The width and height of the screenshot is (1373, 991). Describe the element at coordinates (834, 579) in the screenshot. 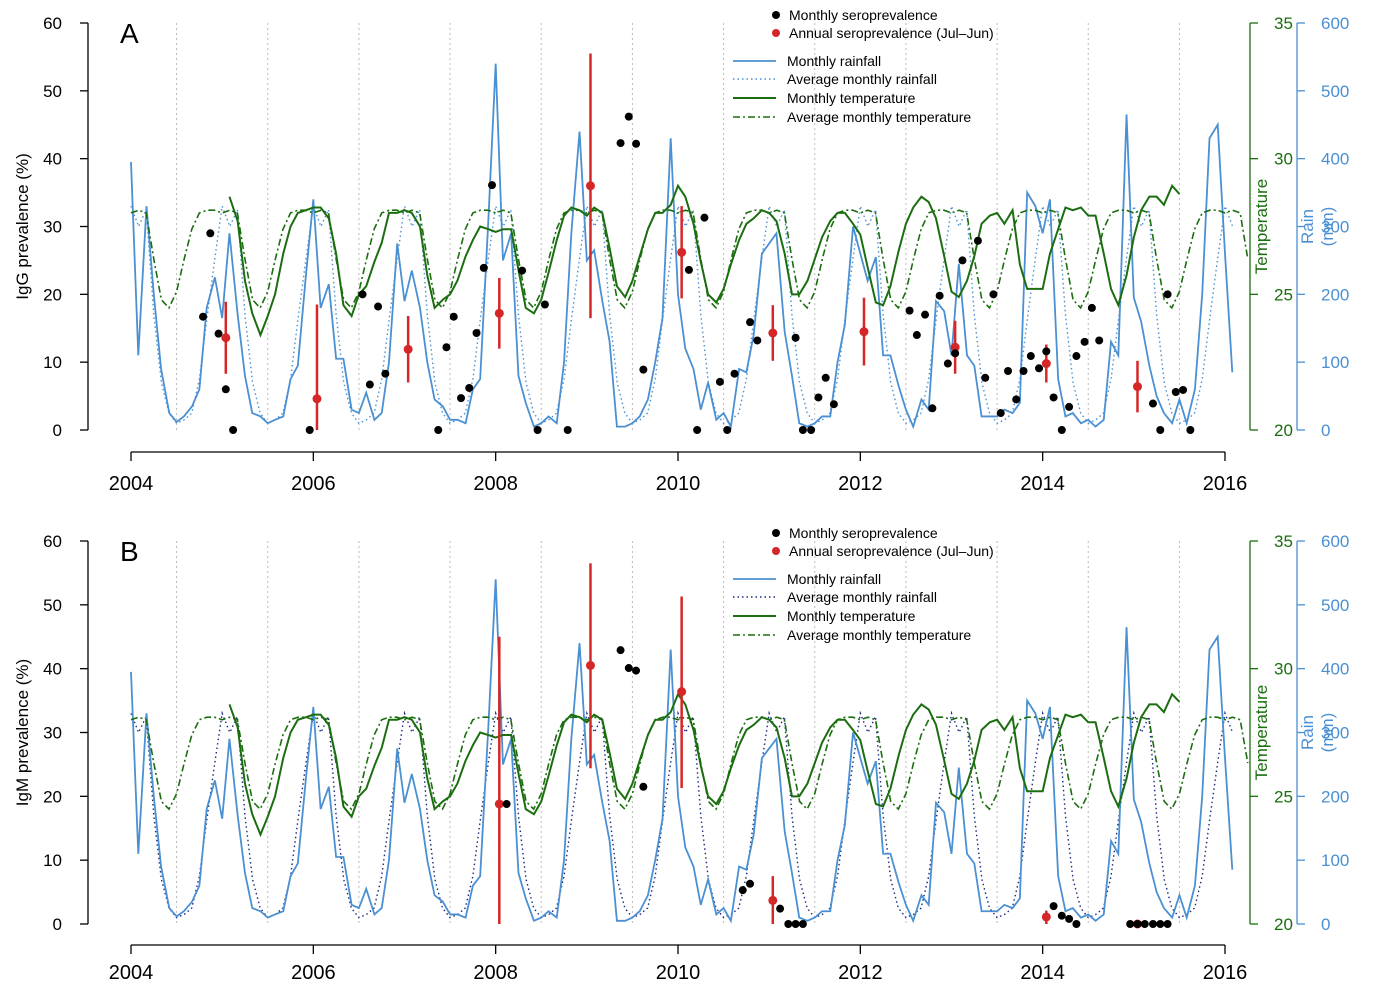

I see `legend-monthly-rain-label: Monthly rainfall` at that location.